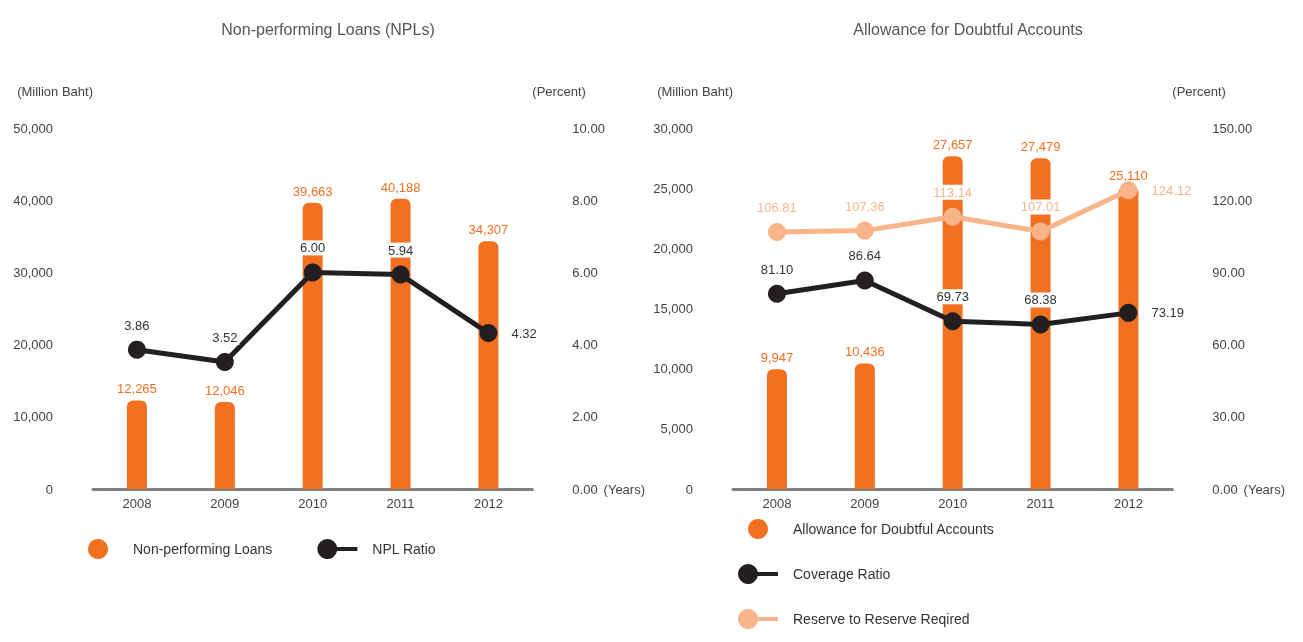 Image resolution: width=1303 pixels, height=642 pixels. What do you see at coordinates (1040, 207) in the screenshot?
I see `data-label: 107.01` at bounding box center [1040, 207].